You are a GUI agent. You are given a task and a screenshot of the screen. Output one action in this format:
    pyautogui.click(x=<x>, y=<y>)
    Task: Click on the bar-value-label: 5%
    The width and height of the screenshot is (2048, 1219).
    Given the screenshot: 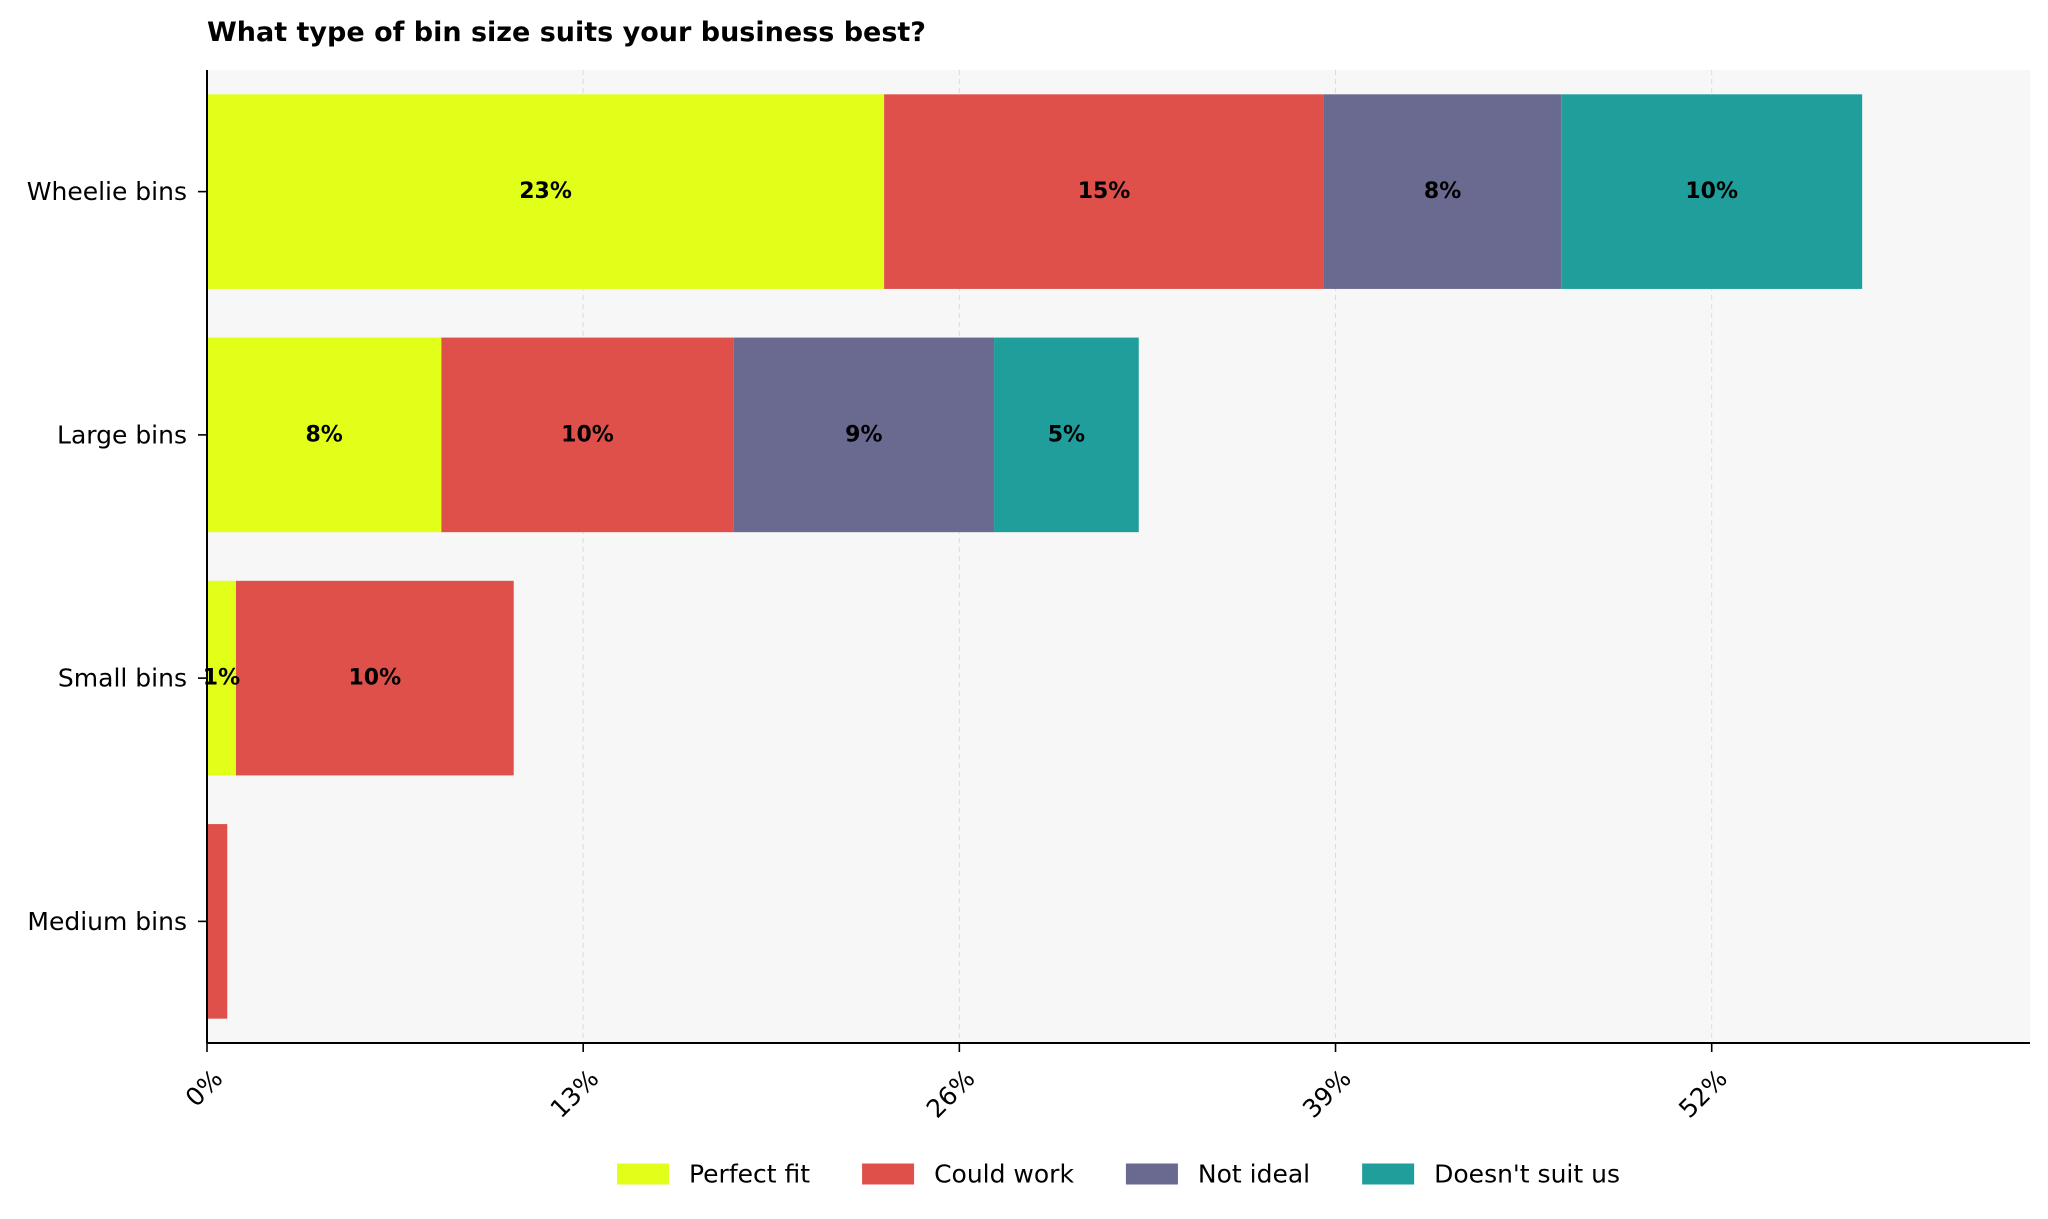 What is the action you would take?
    pyautogui.click(x=1066, y=434)
    